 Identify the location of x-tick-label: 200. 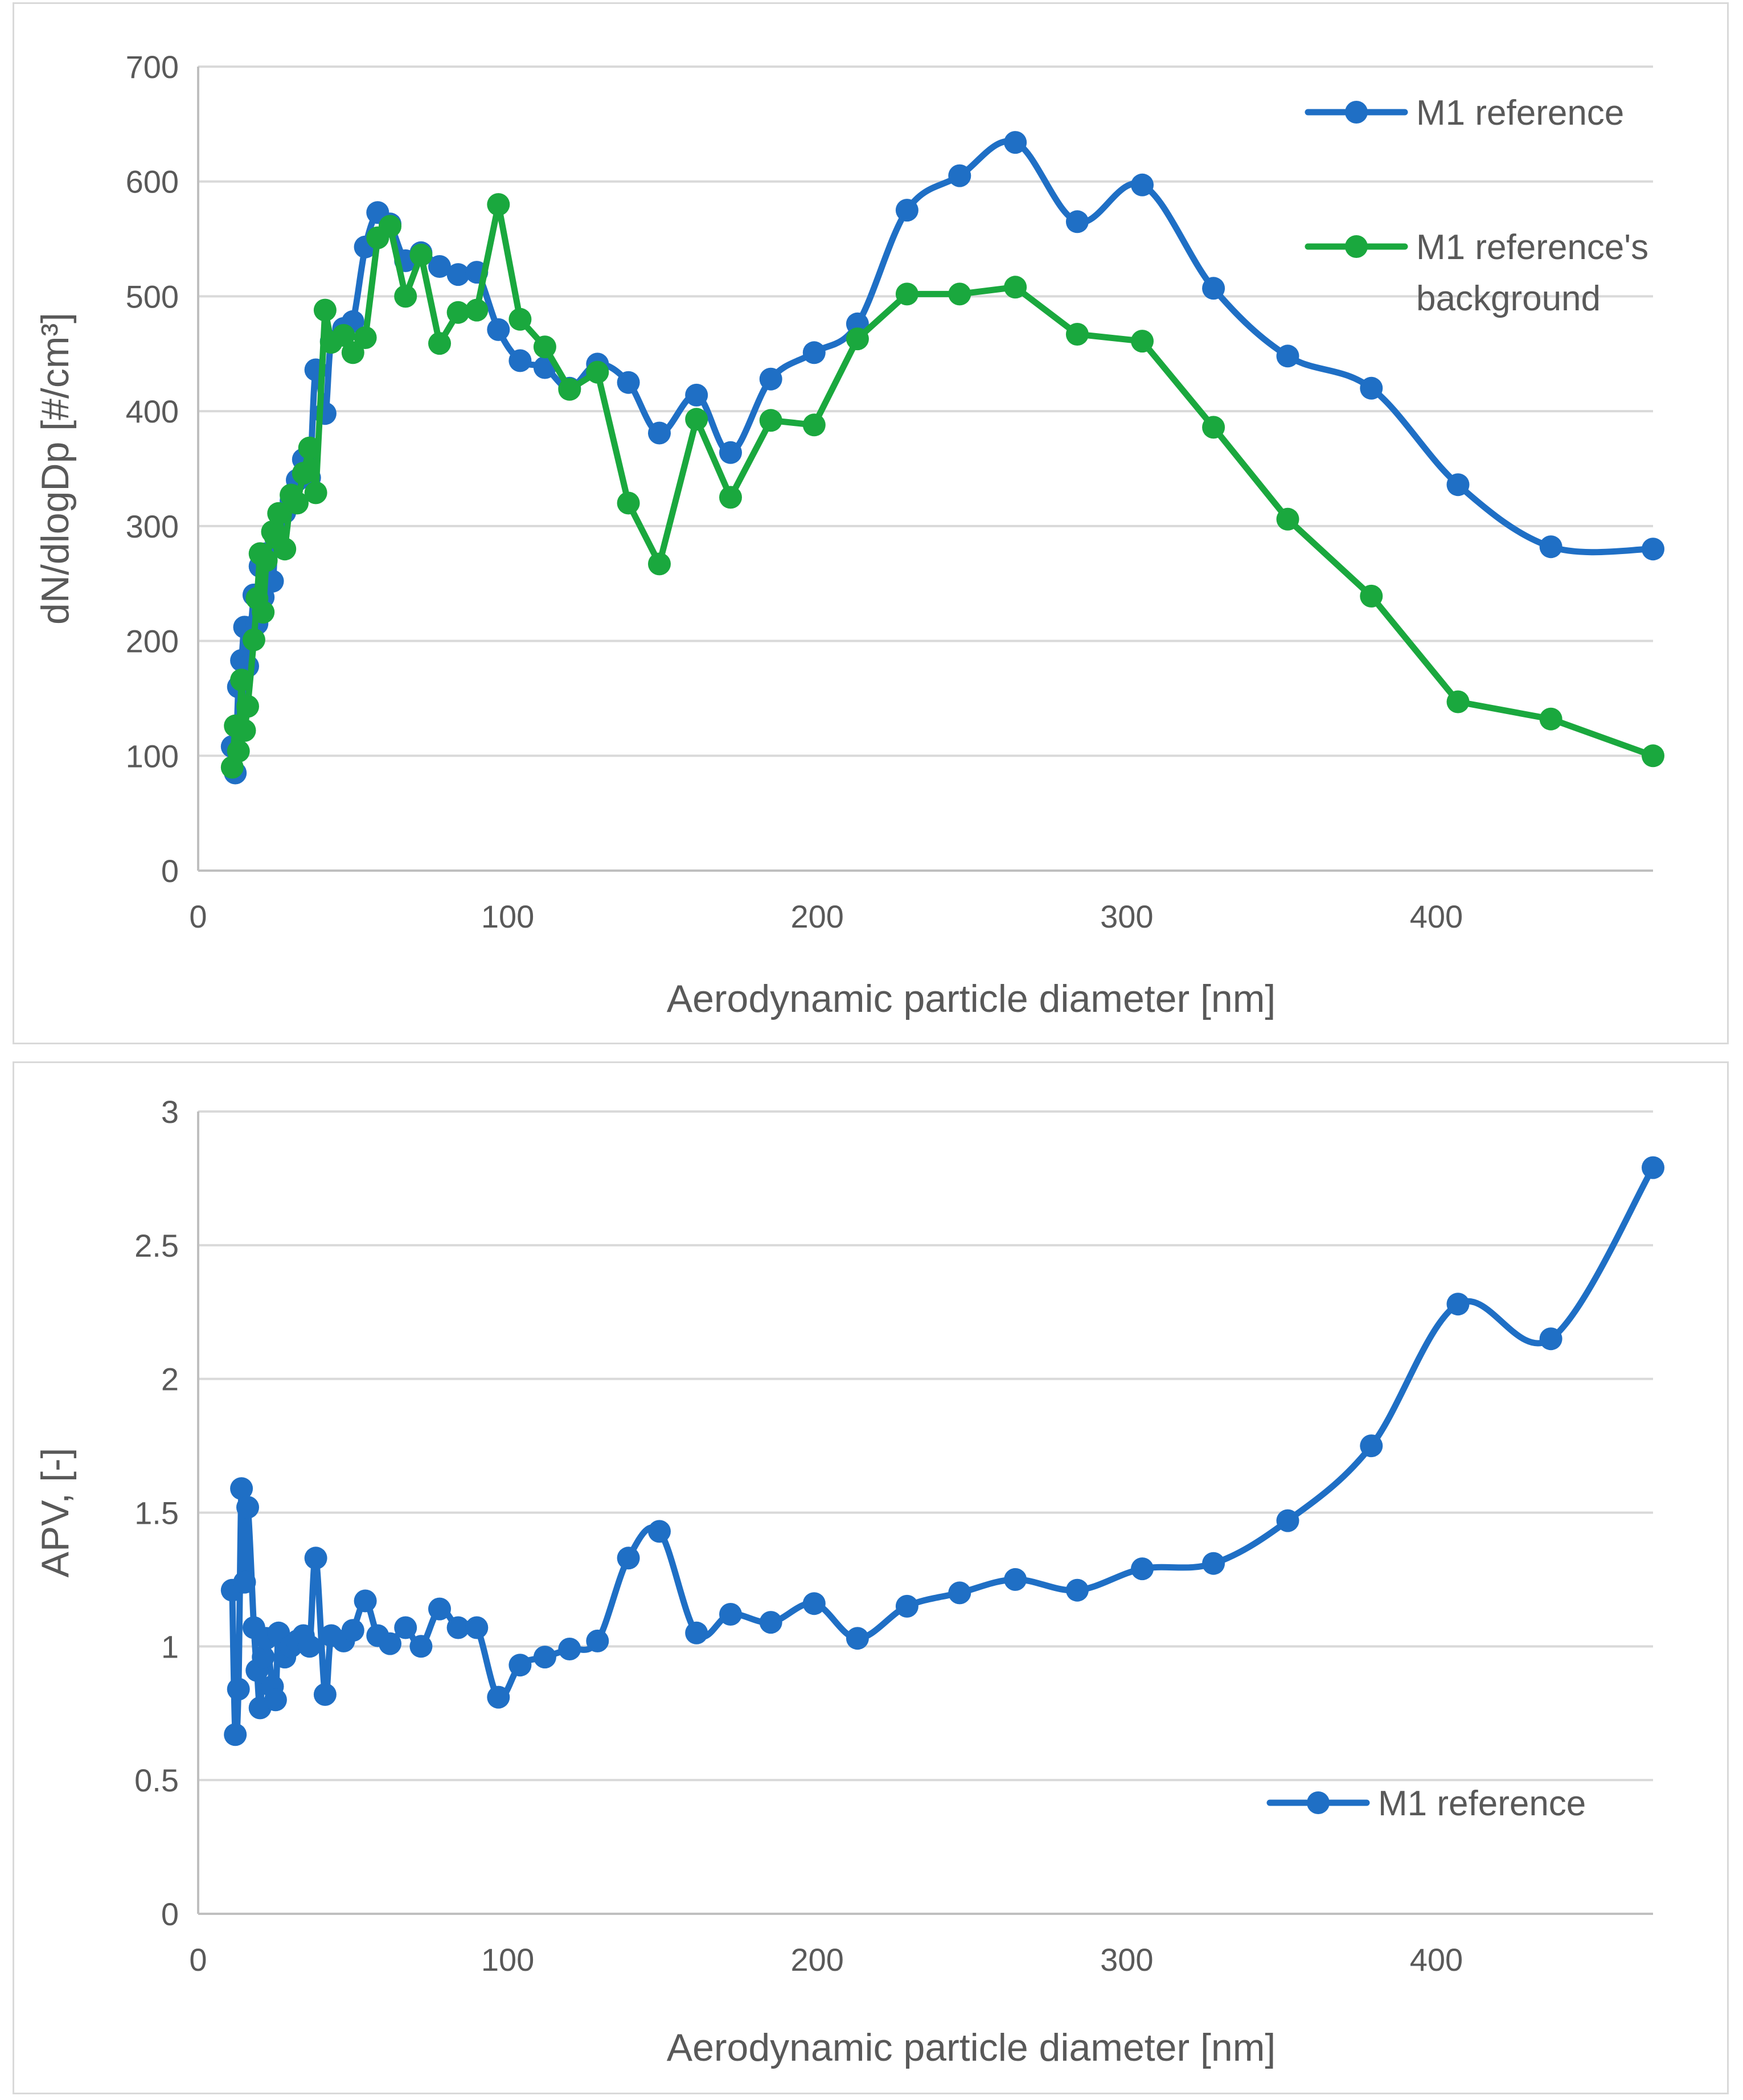
(817, 1960).